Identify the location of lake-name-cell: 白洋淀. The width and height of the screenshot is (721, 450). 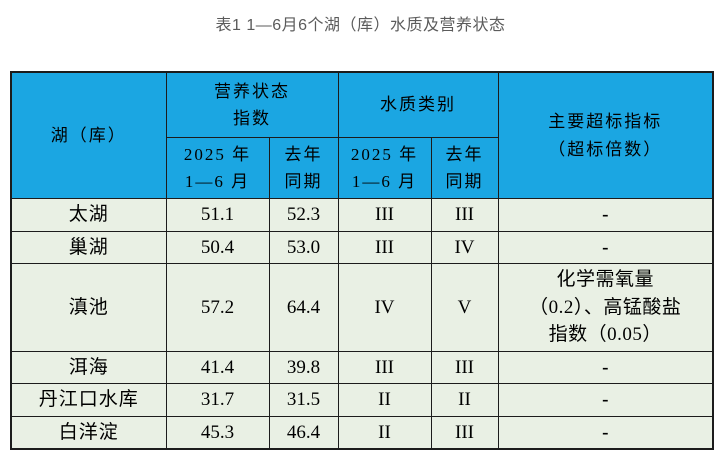
(88, 432).